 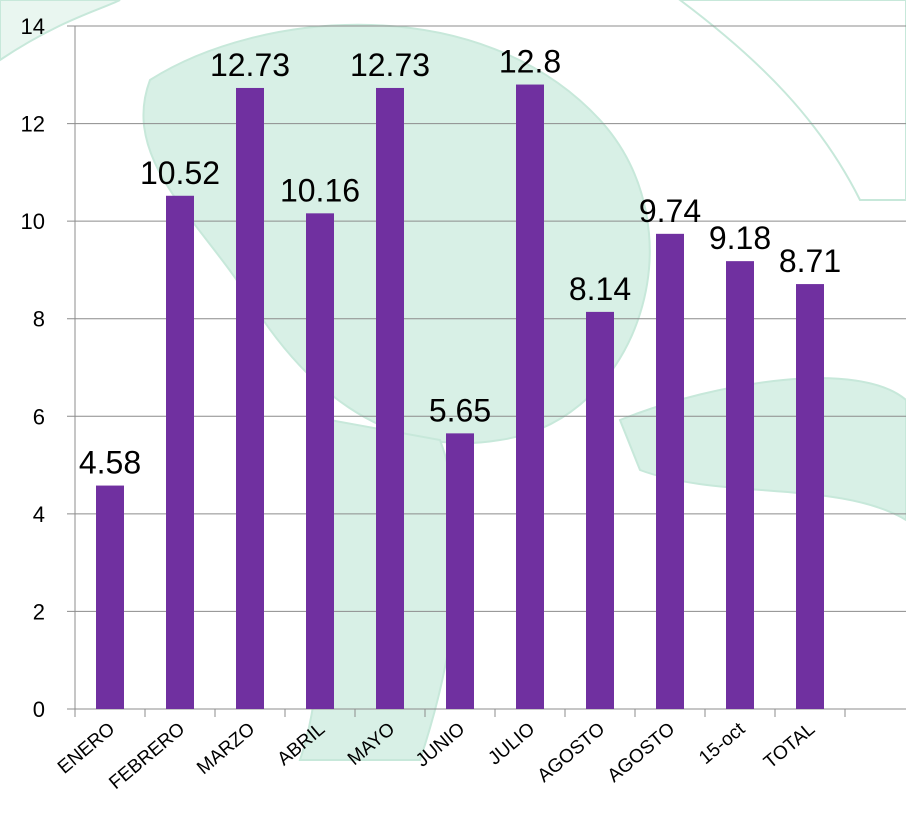 I want to click on x-tick-label: 15-oct, so click(x=722, y=743).